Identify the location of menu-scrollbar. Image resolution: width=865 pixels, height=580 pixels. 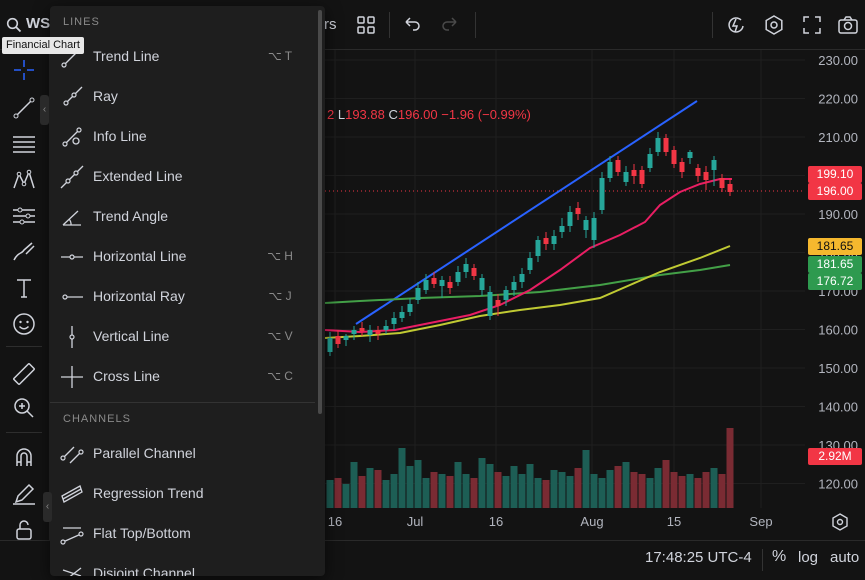
(320, 212).